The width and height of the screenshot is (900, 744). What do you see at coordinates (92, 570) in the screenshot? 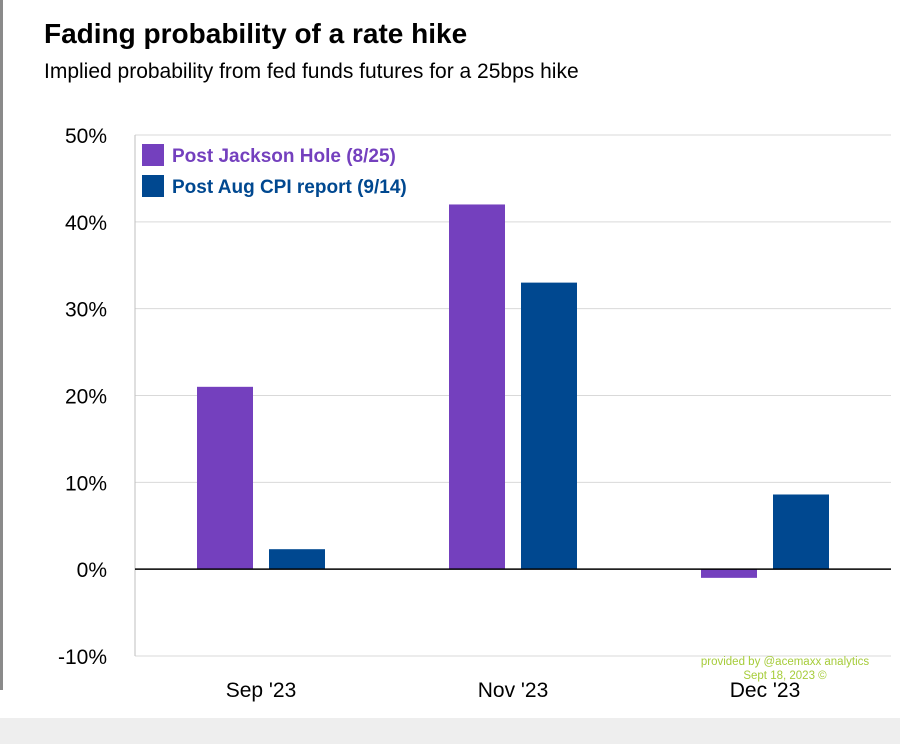
I see `y-tick-label: 0%` at bounding box center [92, 570].